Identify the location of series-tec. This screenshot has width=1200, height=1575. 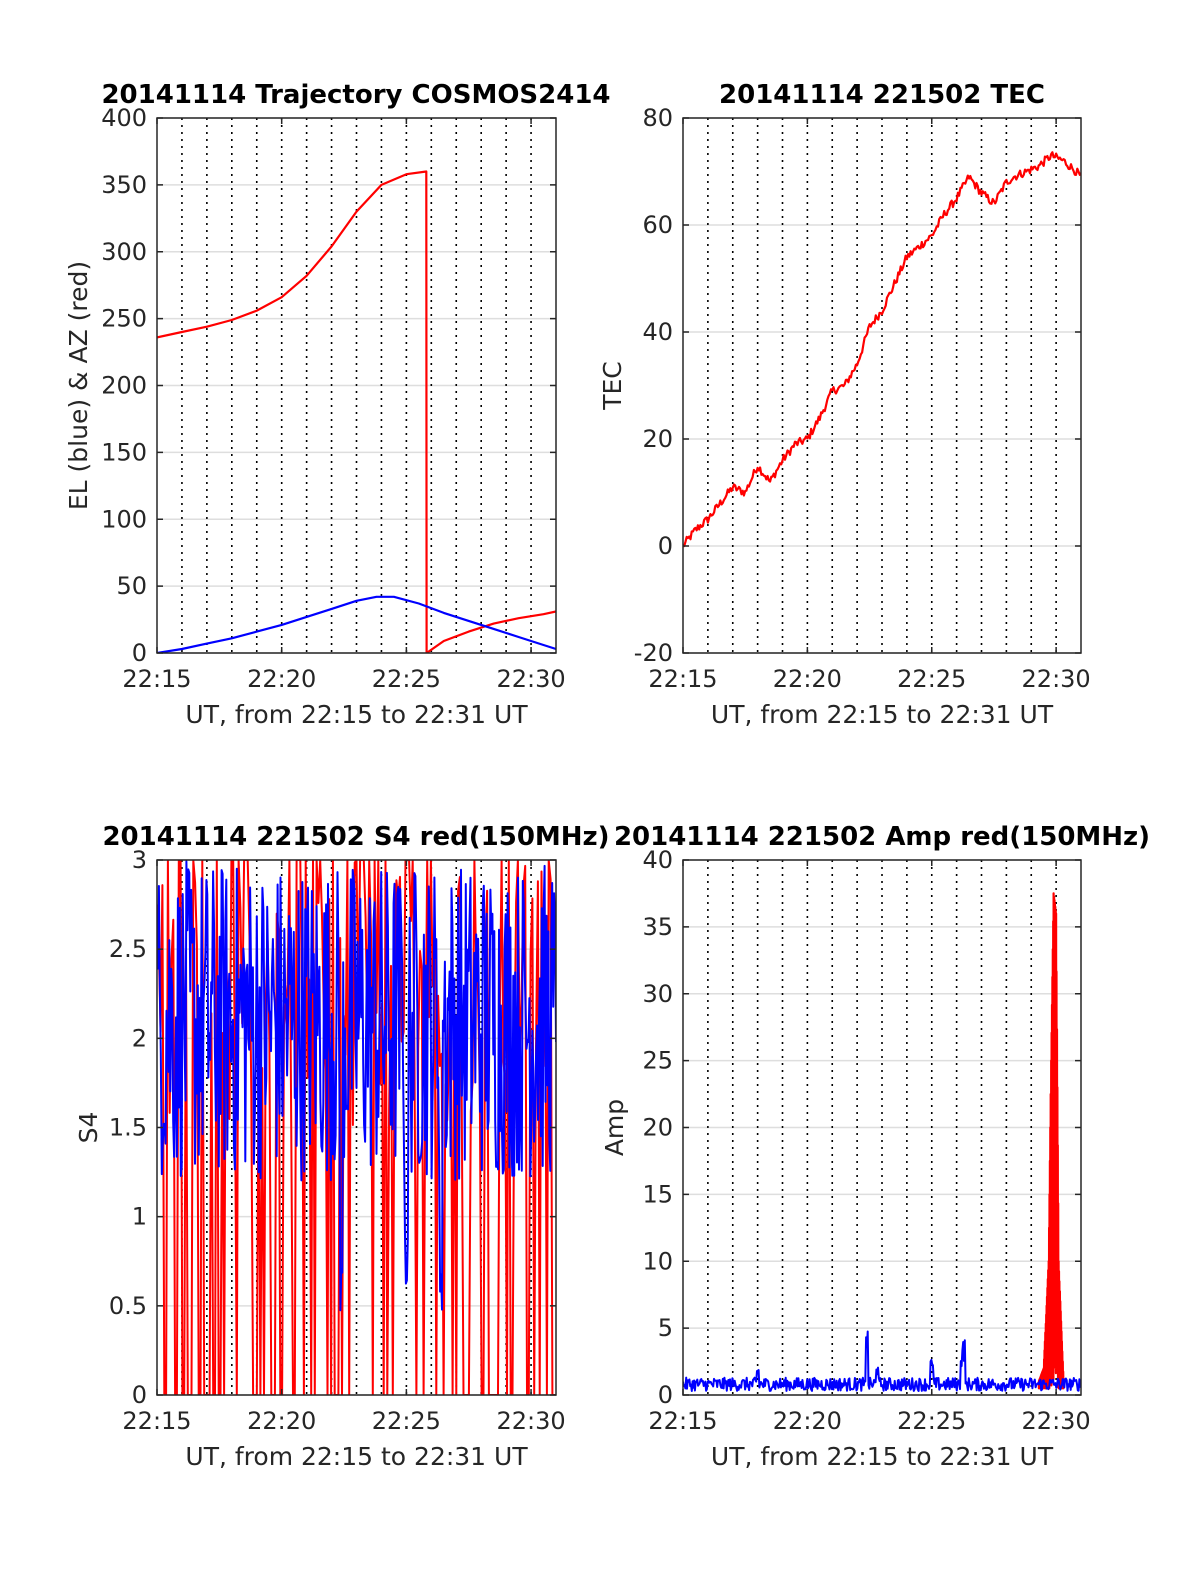
(882, 349).